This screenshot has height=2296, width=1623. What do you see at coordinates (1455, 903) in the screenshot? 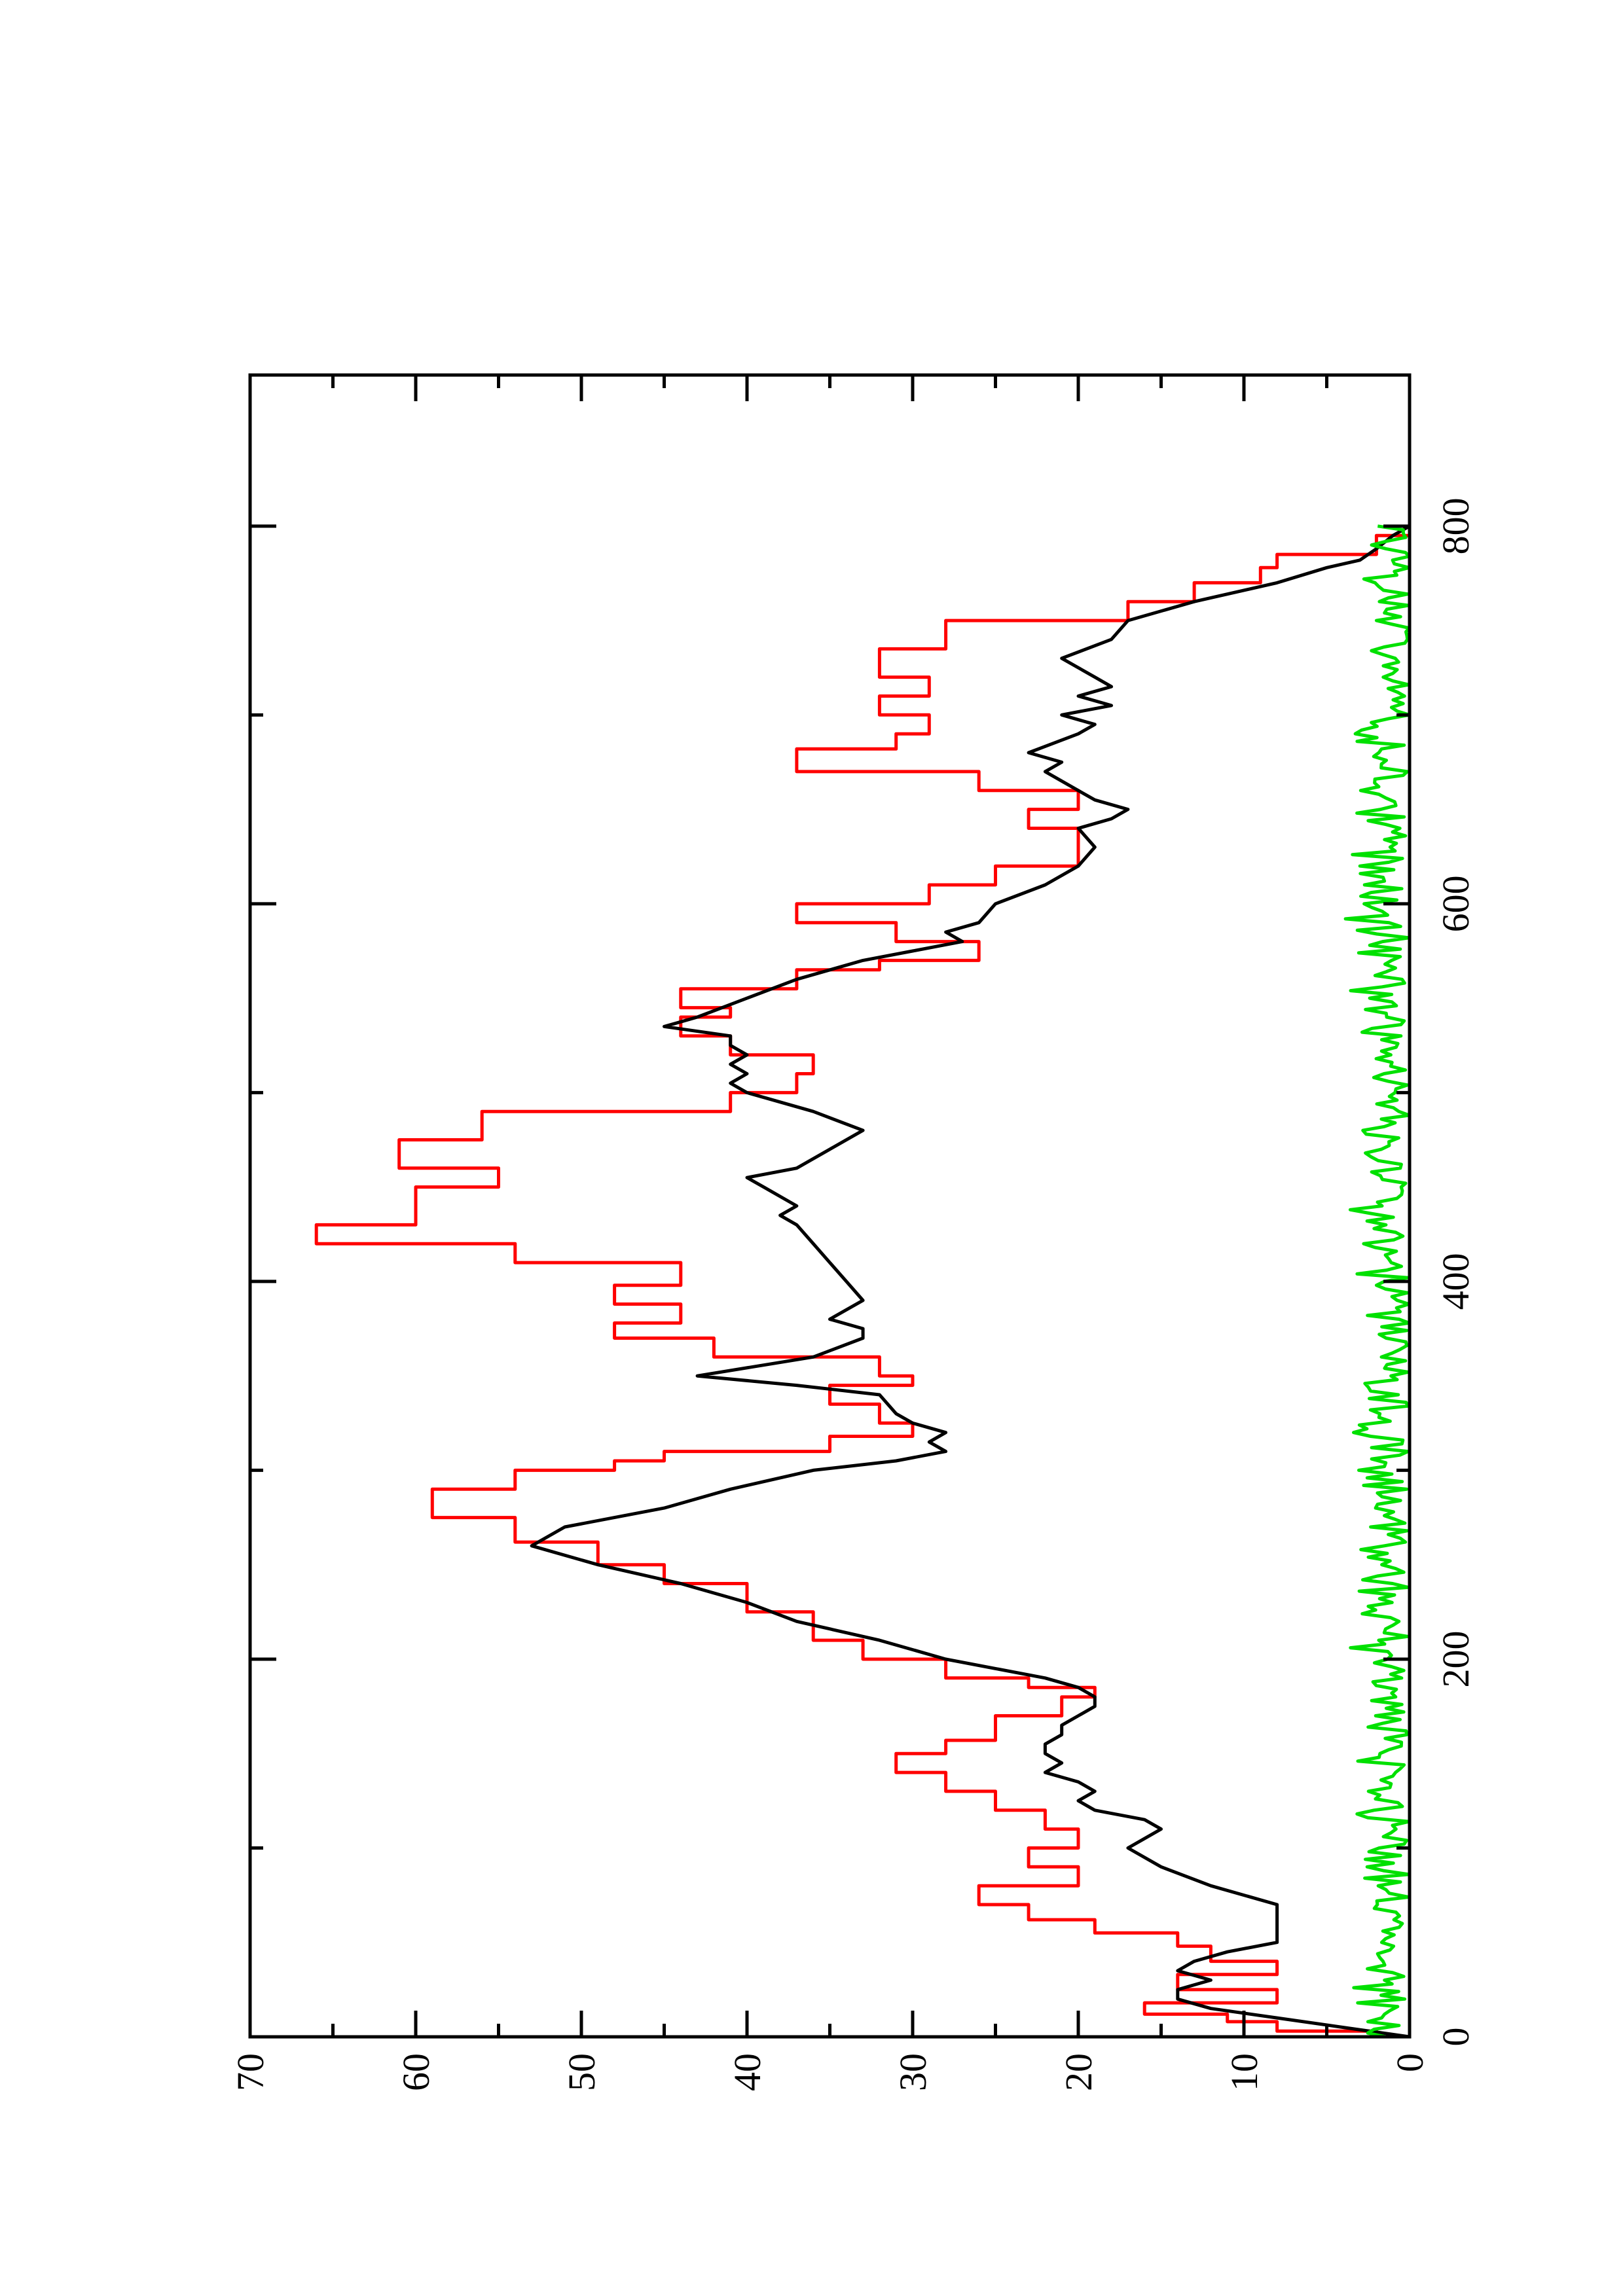
I see `x-tick-label: 600` at bounding box center [1455, 903].